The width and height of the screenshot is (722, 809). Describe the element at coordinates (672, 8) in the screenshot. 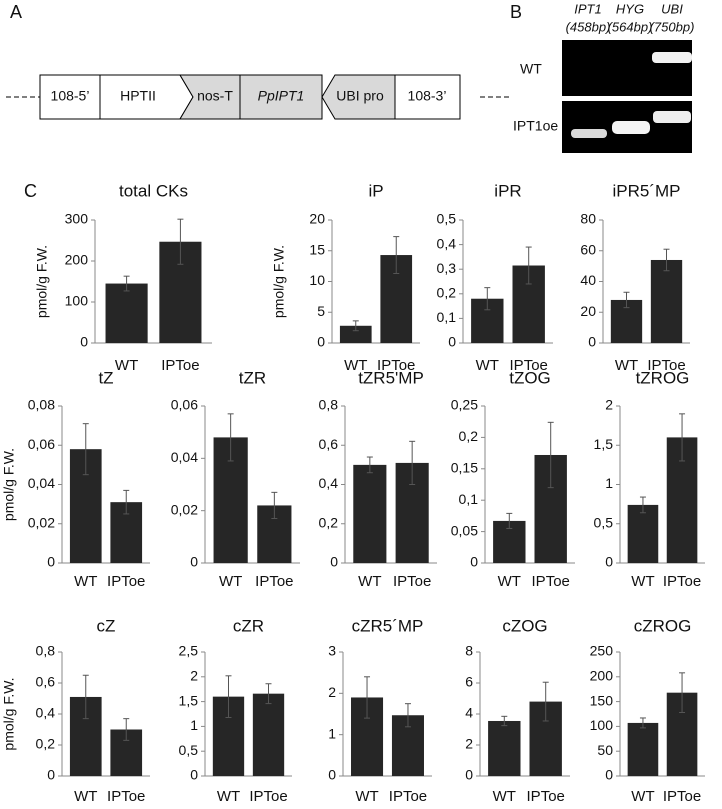

I see `lane-gene: UBI` at that location.